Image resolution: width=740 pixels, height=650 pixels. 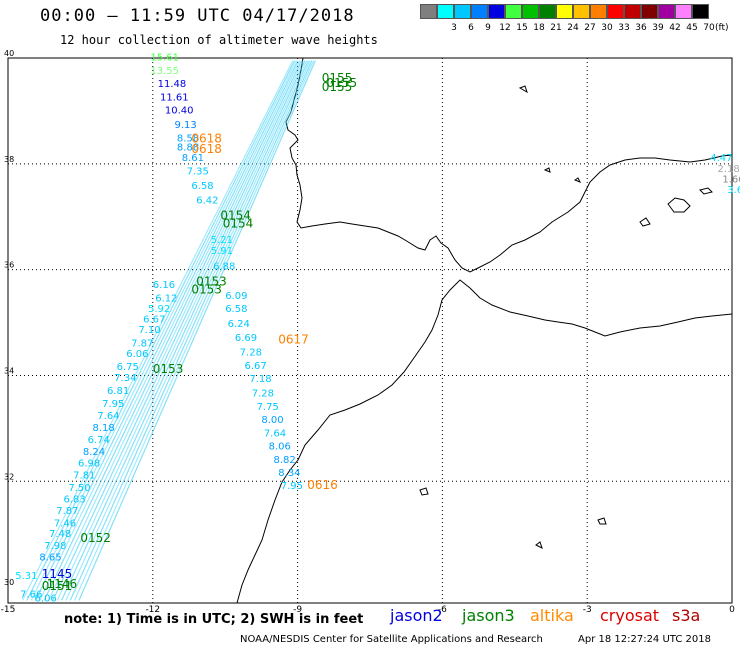 I want to click on pass-time-label: 1146, so click(x=62, y=584).